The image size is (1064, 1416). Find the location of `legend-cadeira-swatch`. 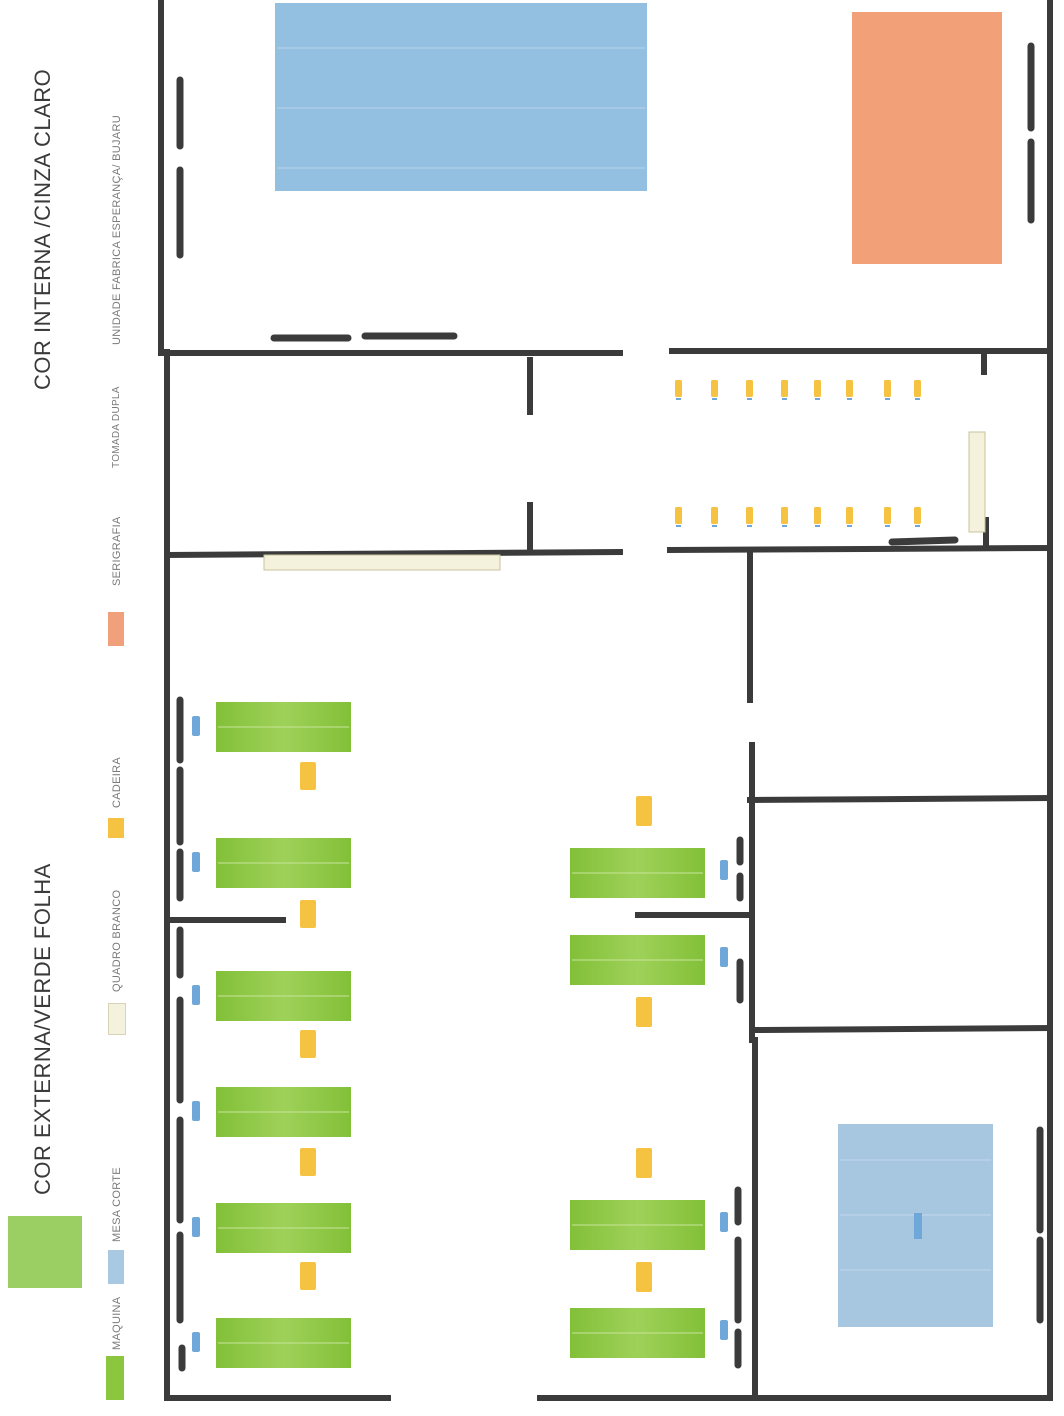

legend-cadeira-swatch is located at coordinates (116, 828).